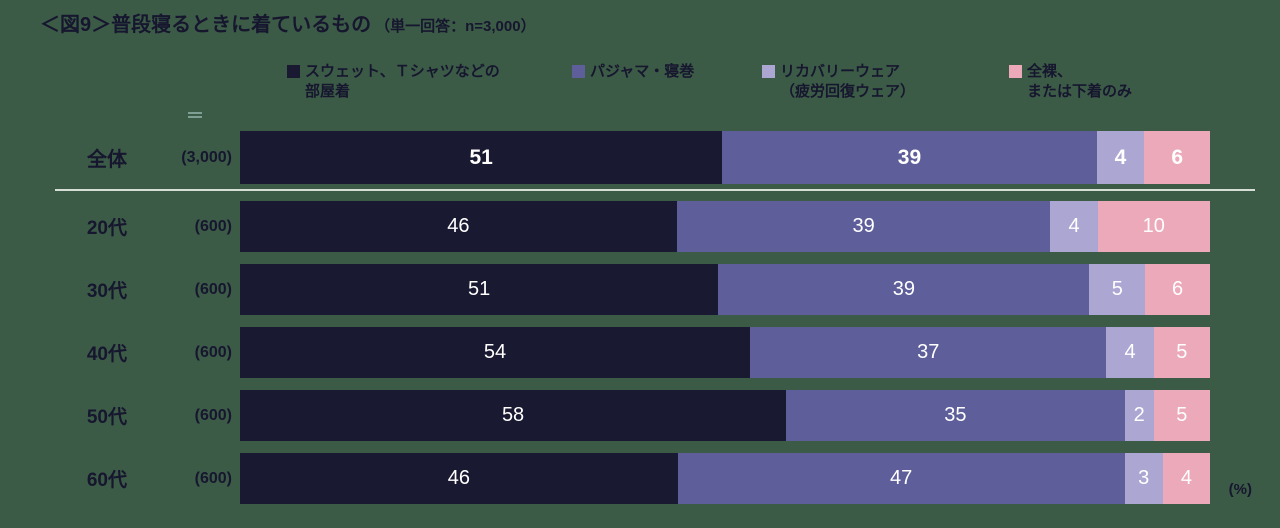 Image resolution: width=1280 pixels, height=528 pixels. I want to click on legend-label: パジャマ・寝巻, so click(642, 72).